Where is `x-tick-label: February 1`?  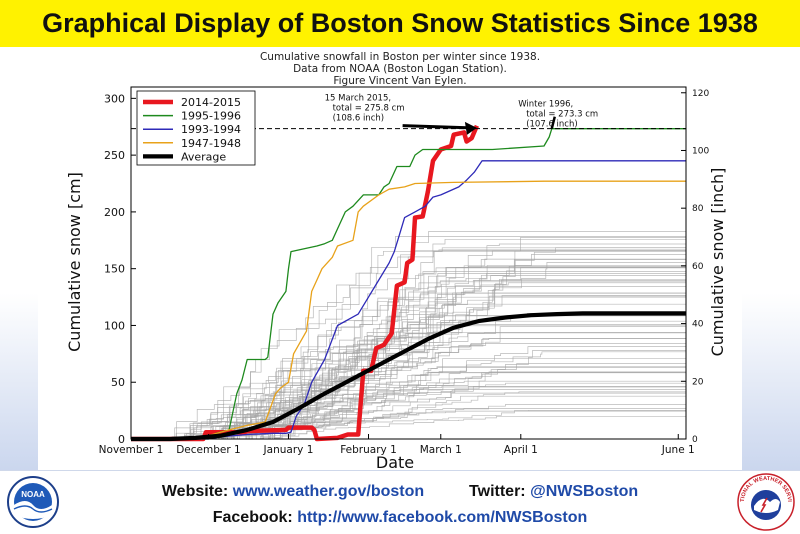
x-tick-label: February 1 is located at coordinates (368, 450).